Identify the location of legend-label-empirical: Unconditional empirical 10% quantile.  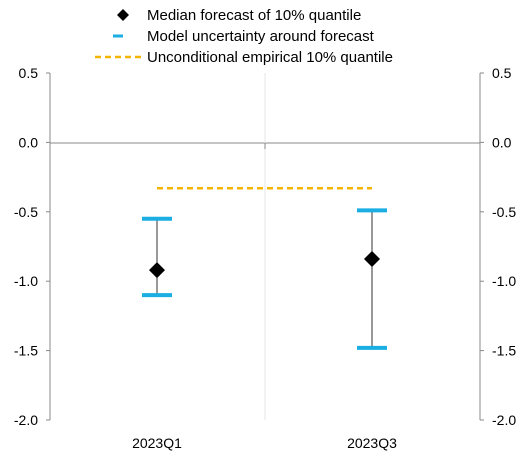
(270, 57).